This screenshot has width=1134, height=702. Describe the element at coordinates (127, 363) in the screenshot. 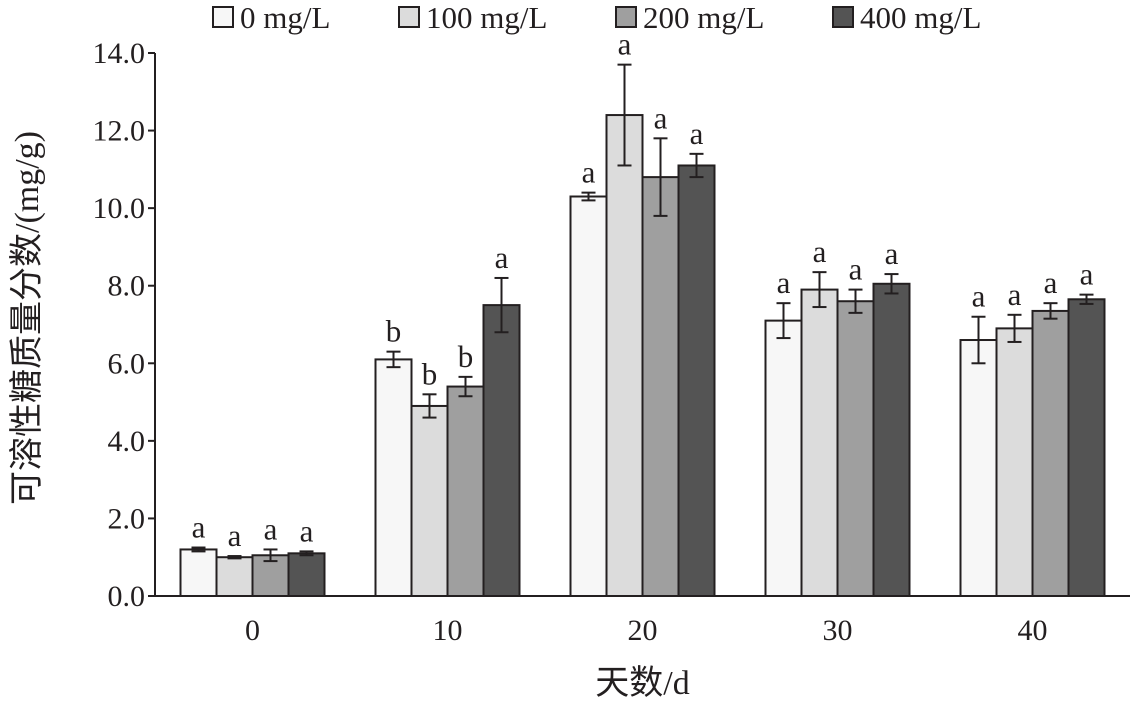

I see `y-tick-label: 6.0` at that location.